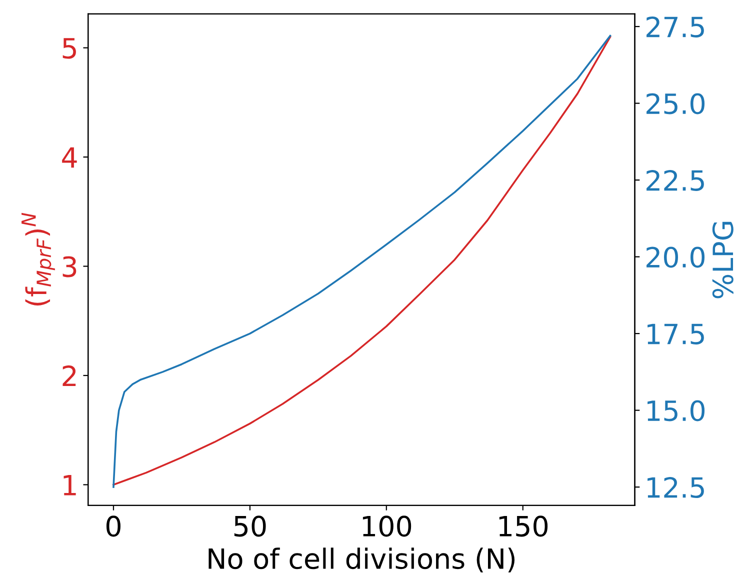 Image resolution: width=753 pixels, height=581 pixels. I want to click on y-tick-label: 3, so click(69, 267).